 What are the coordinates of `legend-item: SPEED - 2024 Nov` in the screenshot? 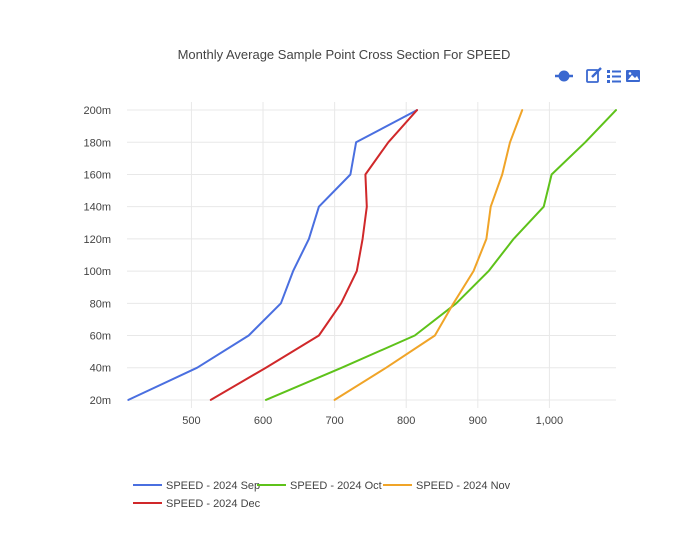 It's located at (447, 486).